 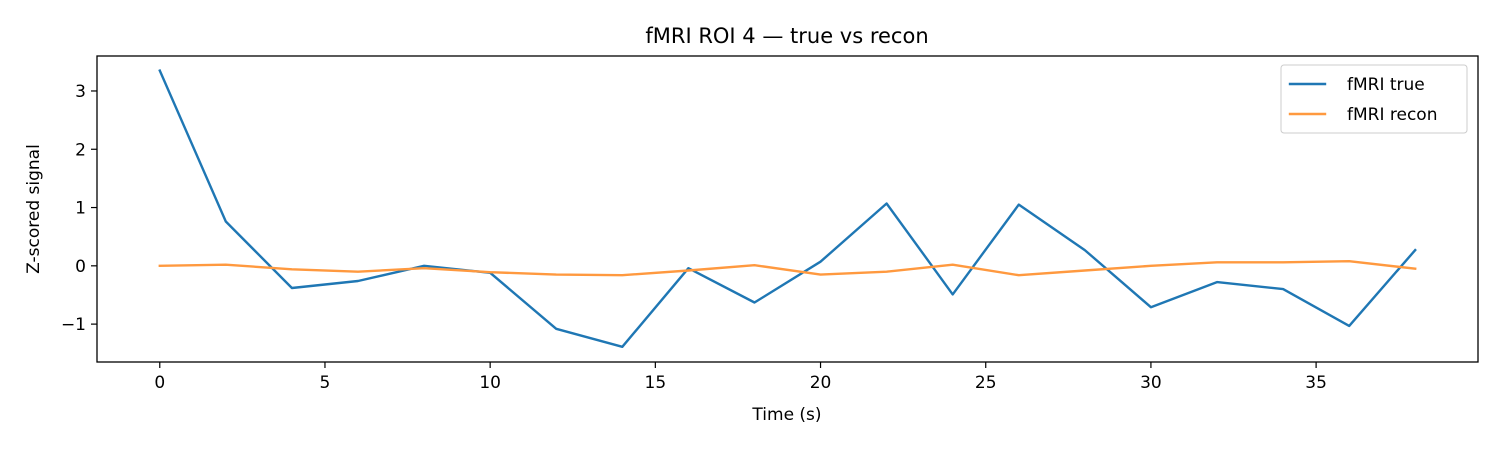 What do you see at coordinates (159, 383) in the screenshot?
I see `x-tick-label: 0` at bounding box center [159, 383].